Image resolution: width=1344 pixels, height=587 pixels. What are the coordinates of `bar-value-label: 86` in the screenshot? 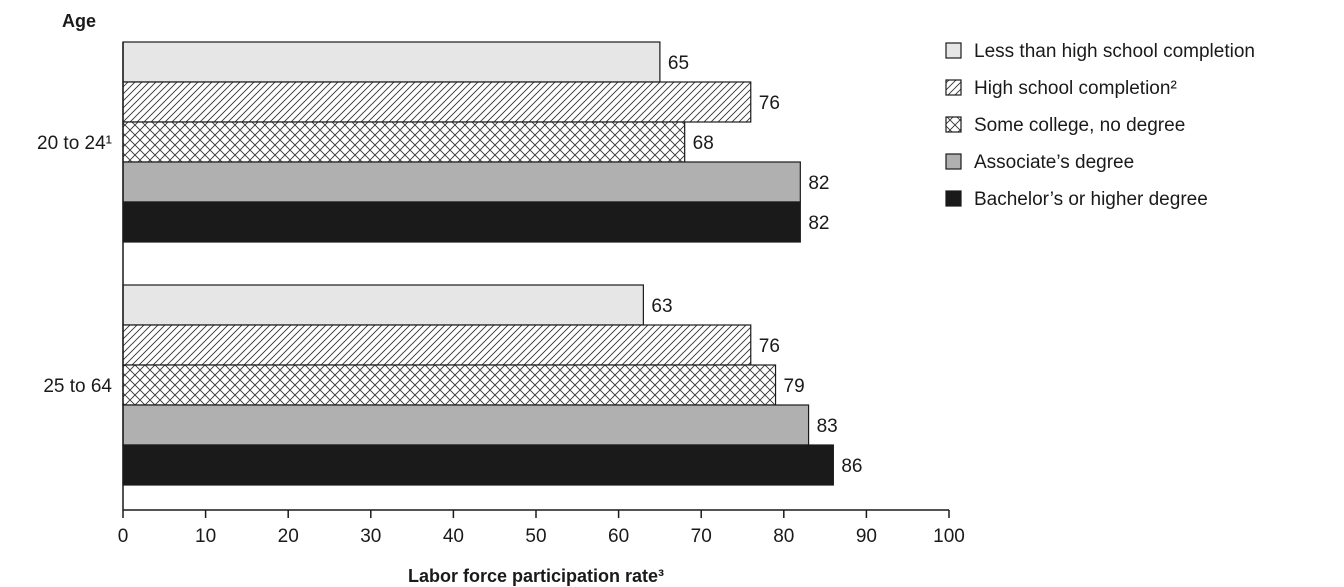 It's located at (851, 466).